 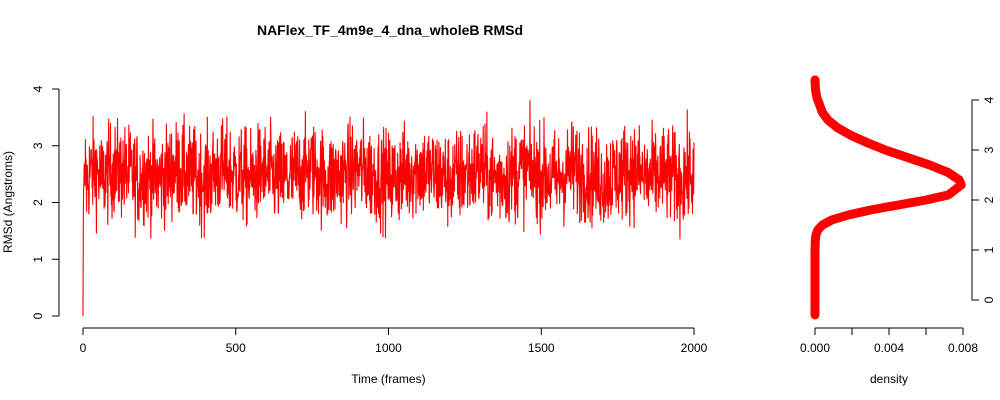 What do you see at coordinates (236, 348) in the screenshot?
I see `x-tick-label: 500` at bounding box center [236, 348].